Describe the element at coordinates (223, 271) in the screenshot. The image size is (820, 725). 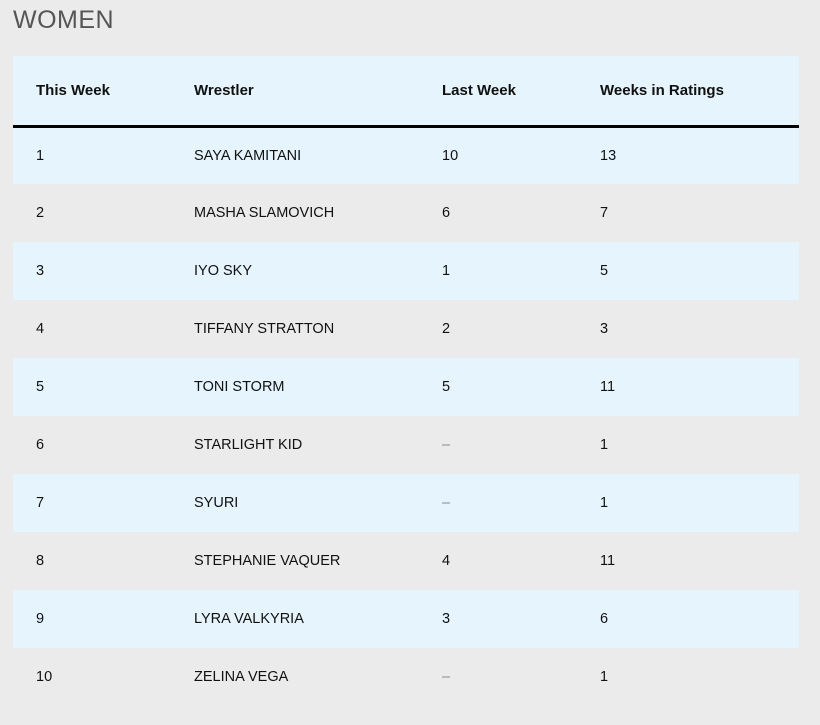
I see `cell-wrestler: IYO SKY` at that location.